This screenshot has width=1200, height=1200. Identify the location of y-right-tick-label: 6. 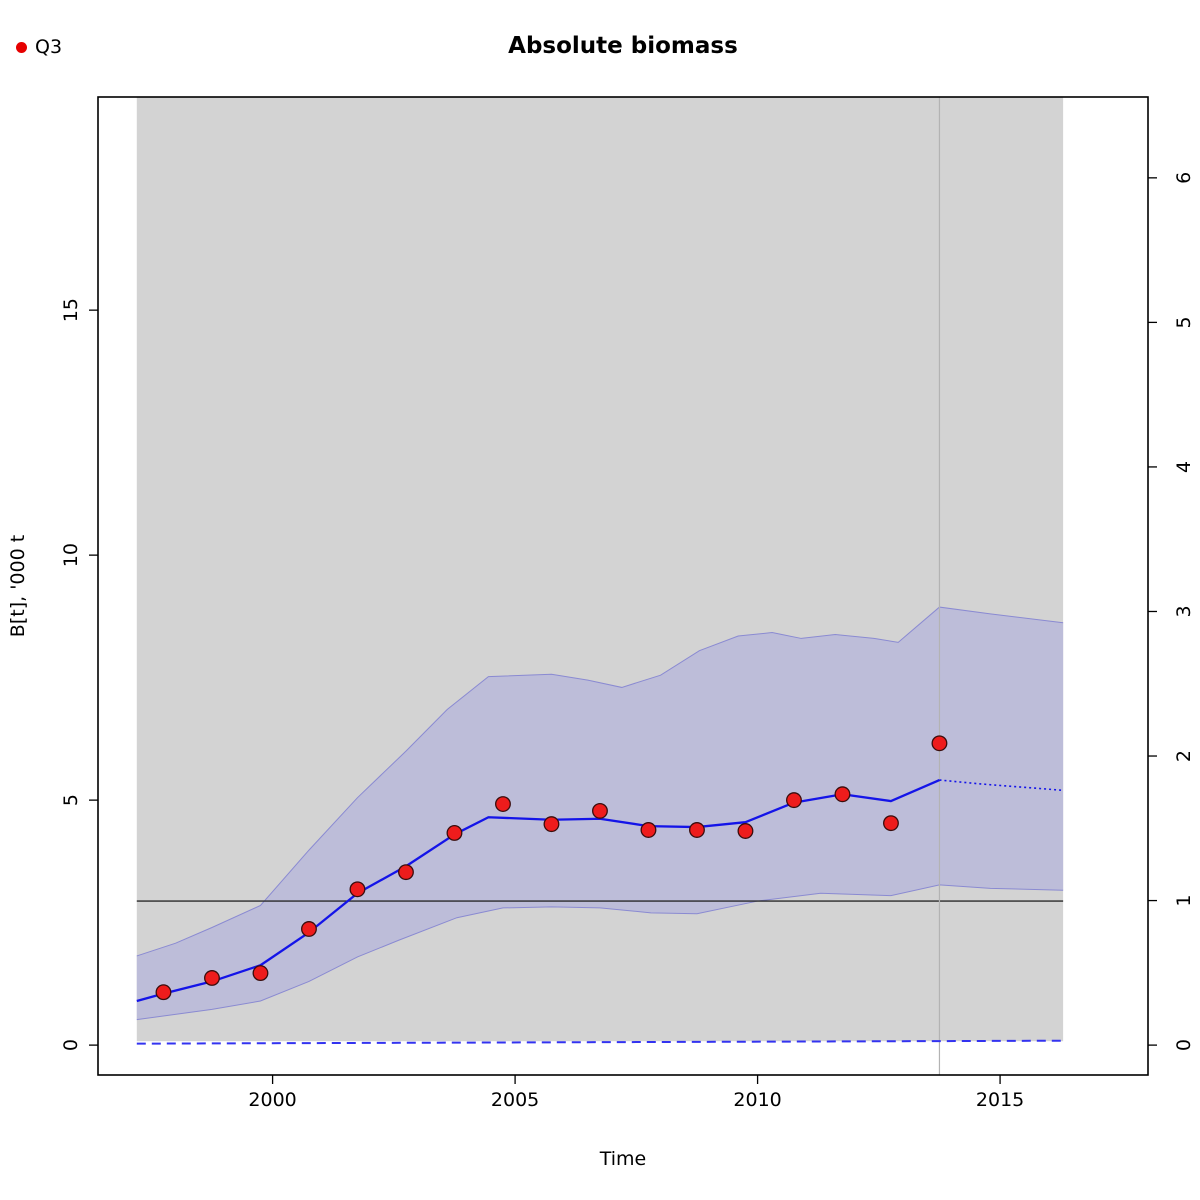
(1184, 178).